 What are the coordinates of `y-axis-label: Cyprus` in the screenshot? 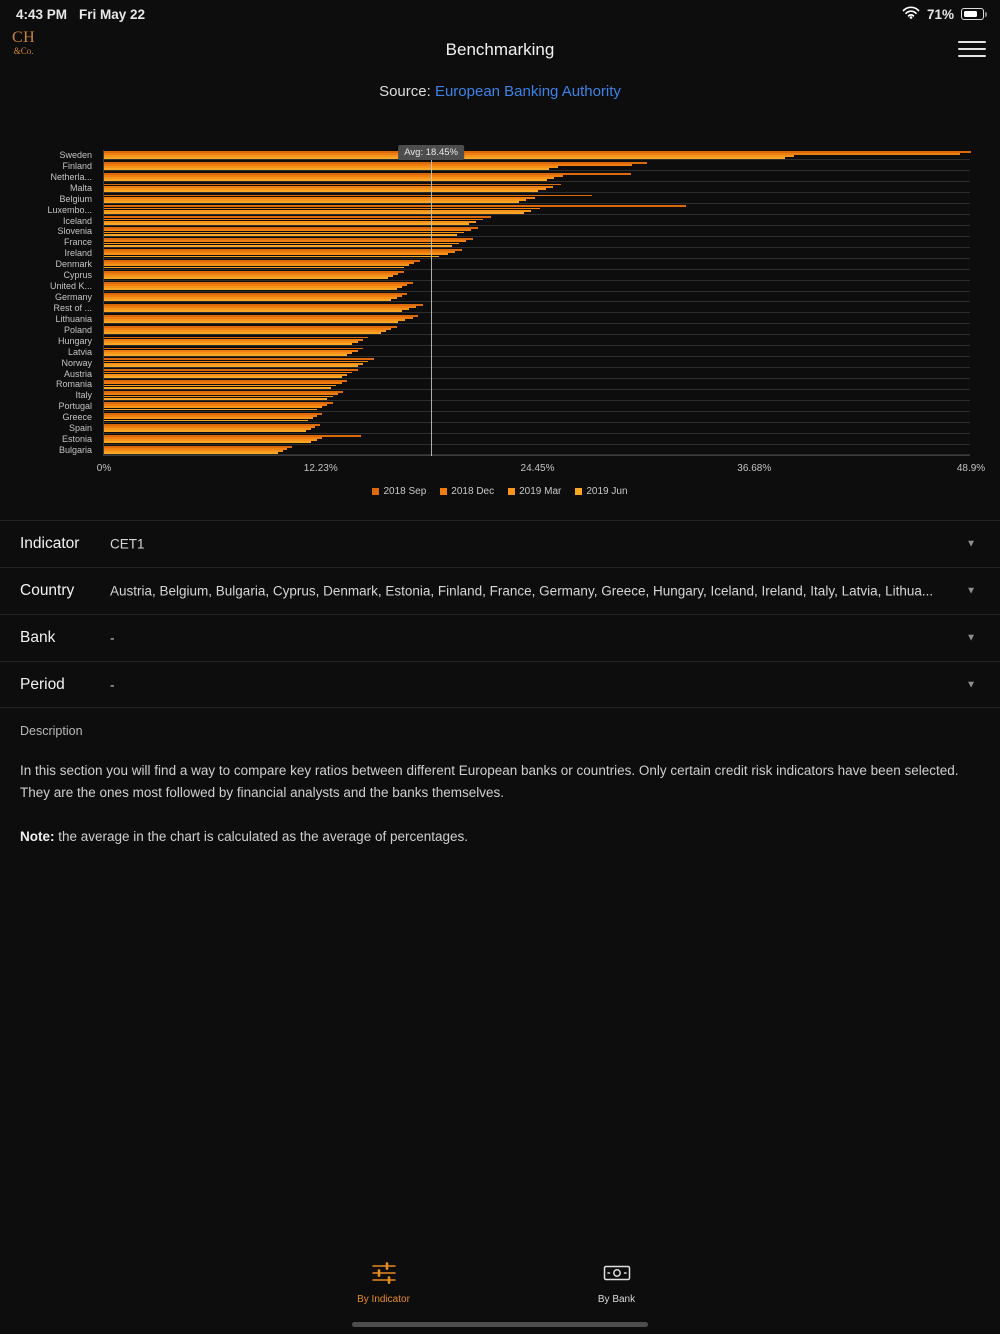 It's located at (77, 275).